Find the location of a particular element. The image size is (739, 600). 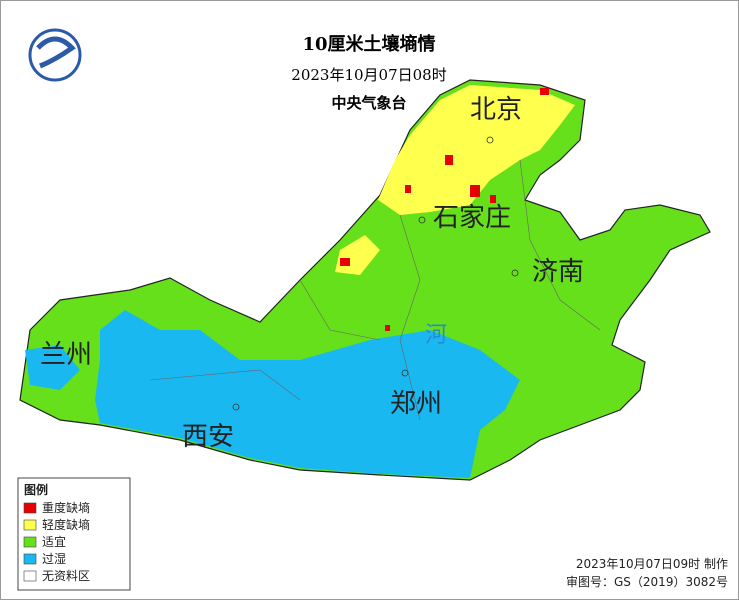

logo is located at coordinates (55, 55).